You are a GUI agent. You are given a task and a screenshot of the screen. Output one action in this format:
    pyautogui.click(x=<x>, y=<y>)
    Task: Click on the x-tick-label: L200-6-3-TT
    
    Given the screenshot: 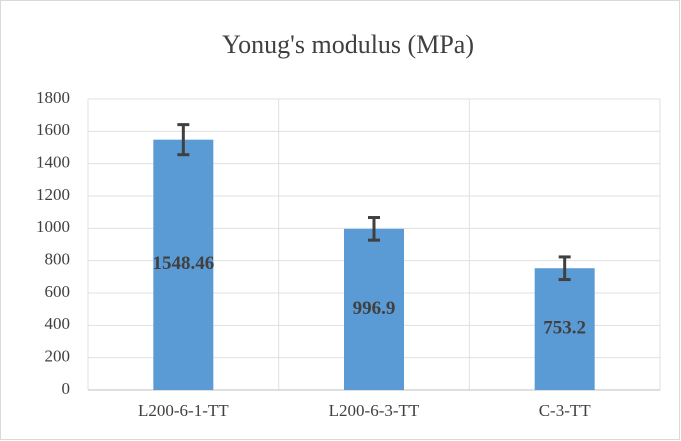 What is the action you would take?
    pyautogui.click(x=374, y=410)
    